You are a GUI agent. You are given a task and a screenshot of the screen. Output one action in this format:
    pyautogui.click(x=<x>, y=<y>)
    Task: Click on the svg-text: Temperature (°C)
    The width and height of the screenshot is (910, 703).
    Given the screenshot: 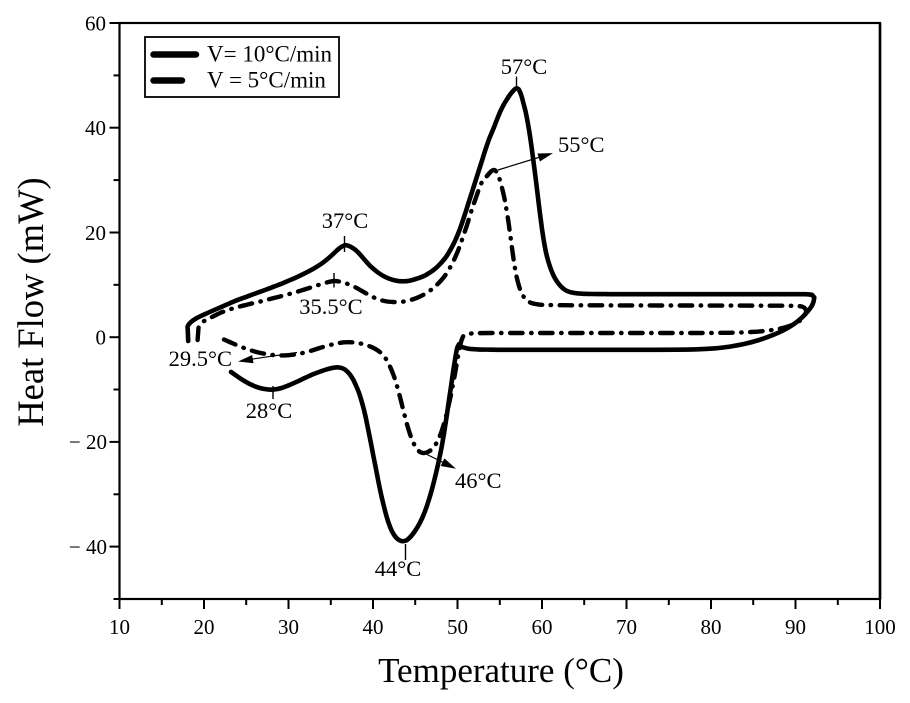 What is the action you would take?
    pyautogui.click(x=501, y=670)
    